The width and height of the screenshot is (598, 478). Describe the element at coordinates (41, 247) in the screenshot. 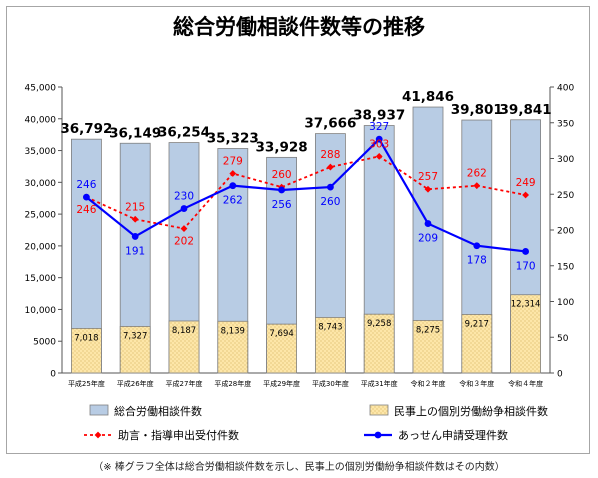

I see `left-tick-label: 20,000` at that location.